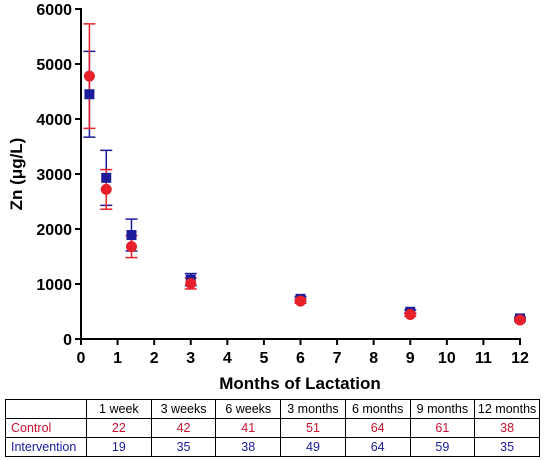 The image size is (546, 460). What do you see at coordinates (248, 428) in the screenshot?
I see `table-cell: 41` at bounding box center [248, 428].